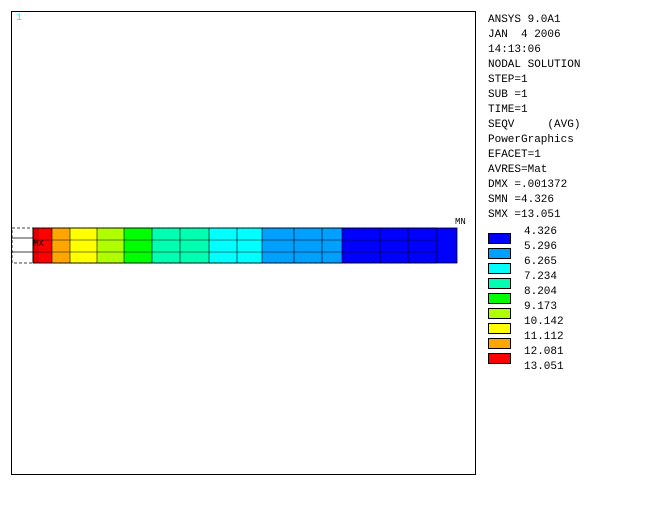 This screenshot has height=513, width=652. I want to click on window-number: 1, so click(19, 18).